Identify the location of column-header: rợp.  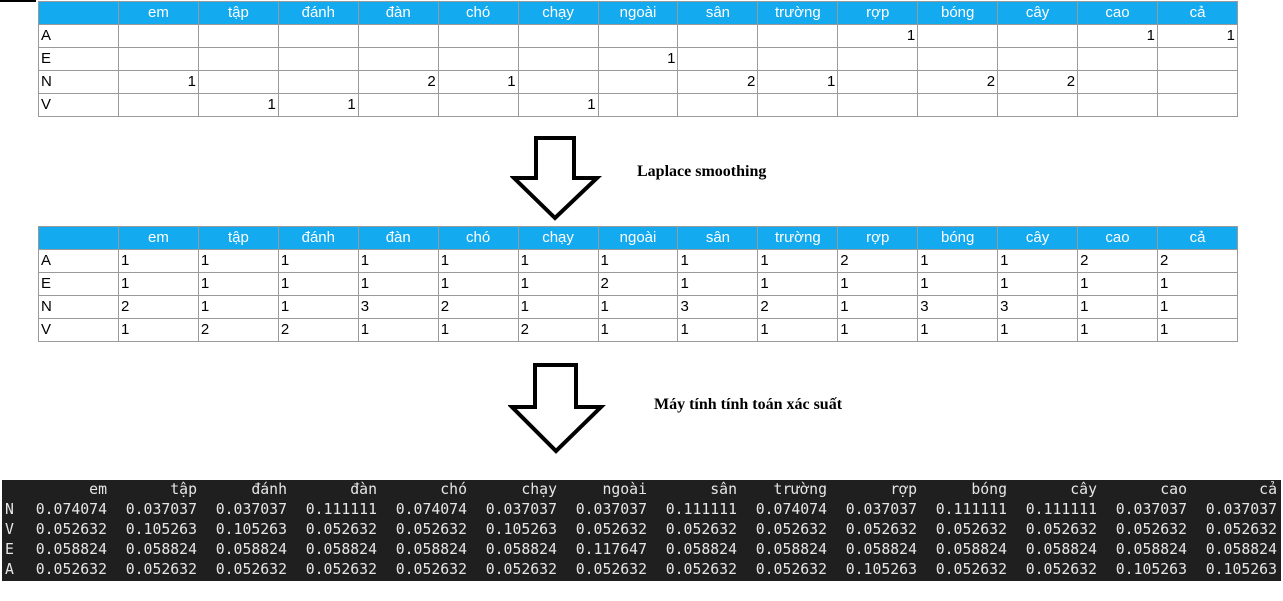
(878, 13).